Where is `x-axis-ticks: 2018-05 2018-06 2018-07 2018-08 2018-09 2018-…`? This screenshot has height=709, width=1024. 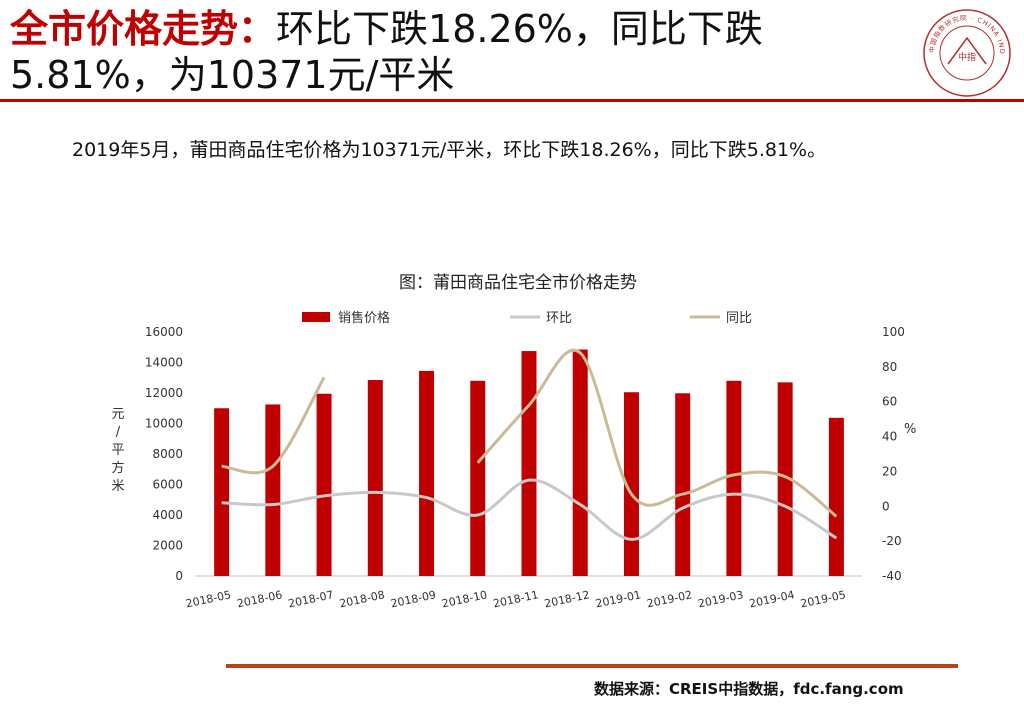
x-axis-ticks: 2018-05 2018-06 2018-07 2018-08 2018-09 2018-… is located at coordinates (516, 599).